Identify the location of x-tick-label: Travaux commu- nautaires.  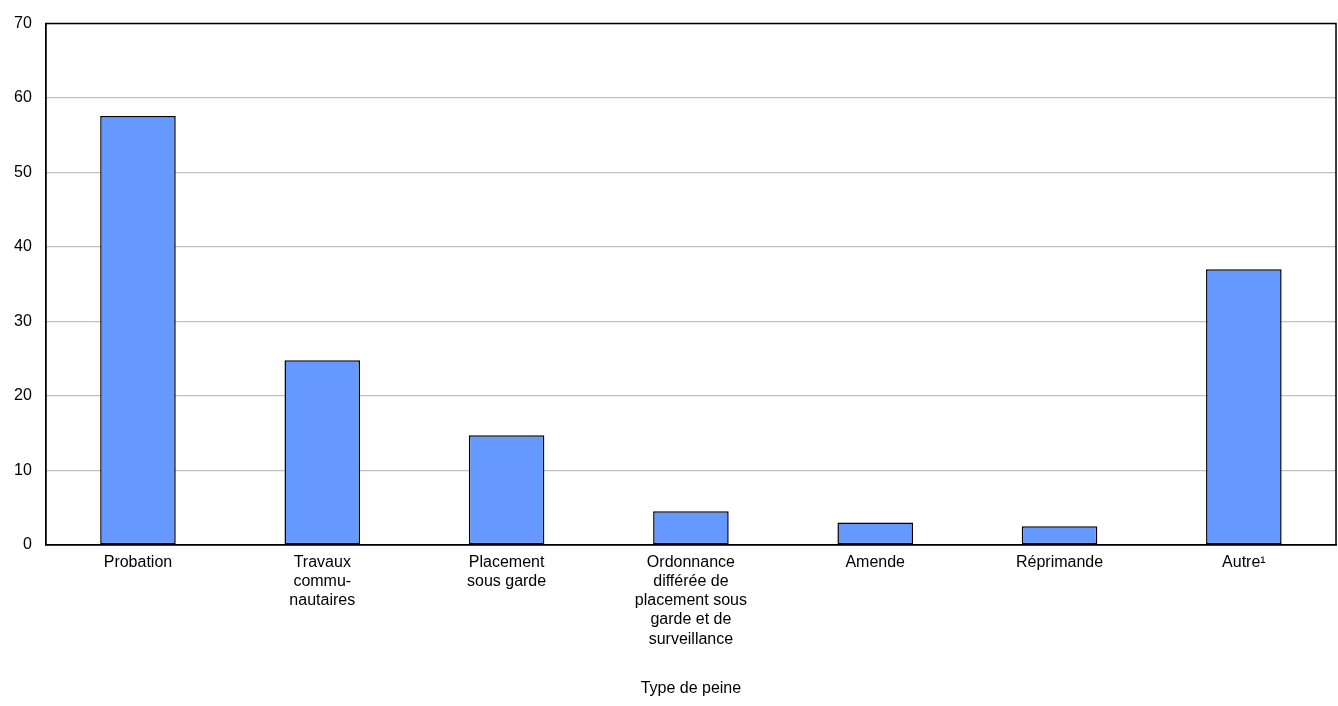
(322, 580).